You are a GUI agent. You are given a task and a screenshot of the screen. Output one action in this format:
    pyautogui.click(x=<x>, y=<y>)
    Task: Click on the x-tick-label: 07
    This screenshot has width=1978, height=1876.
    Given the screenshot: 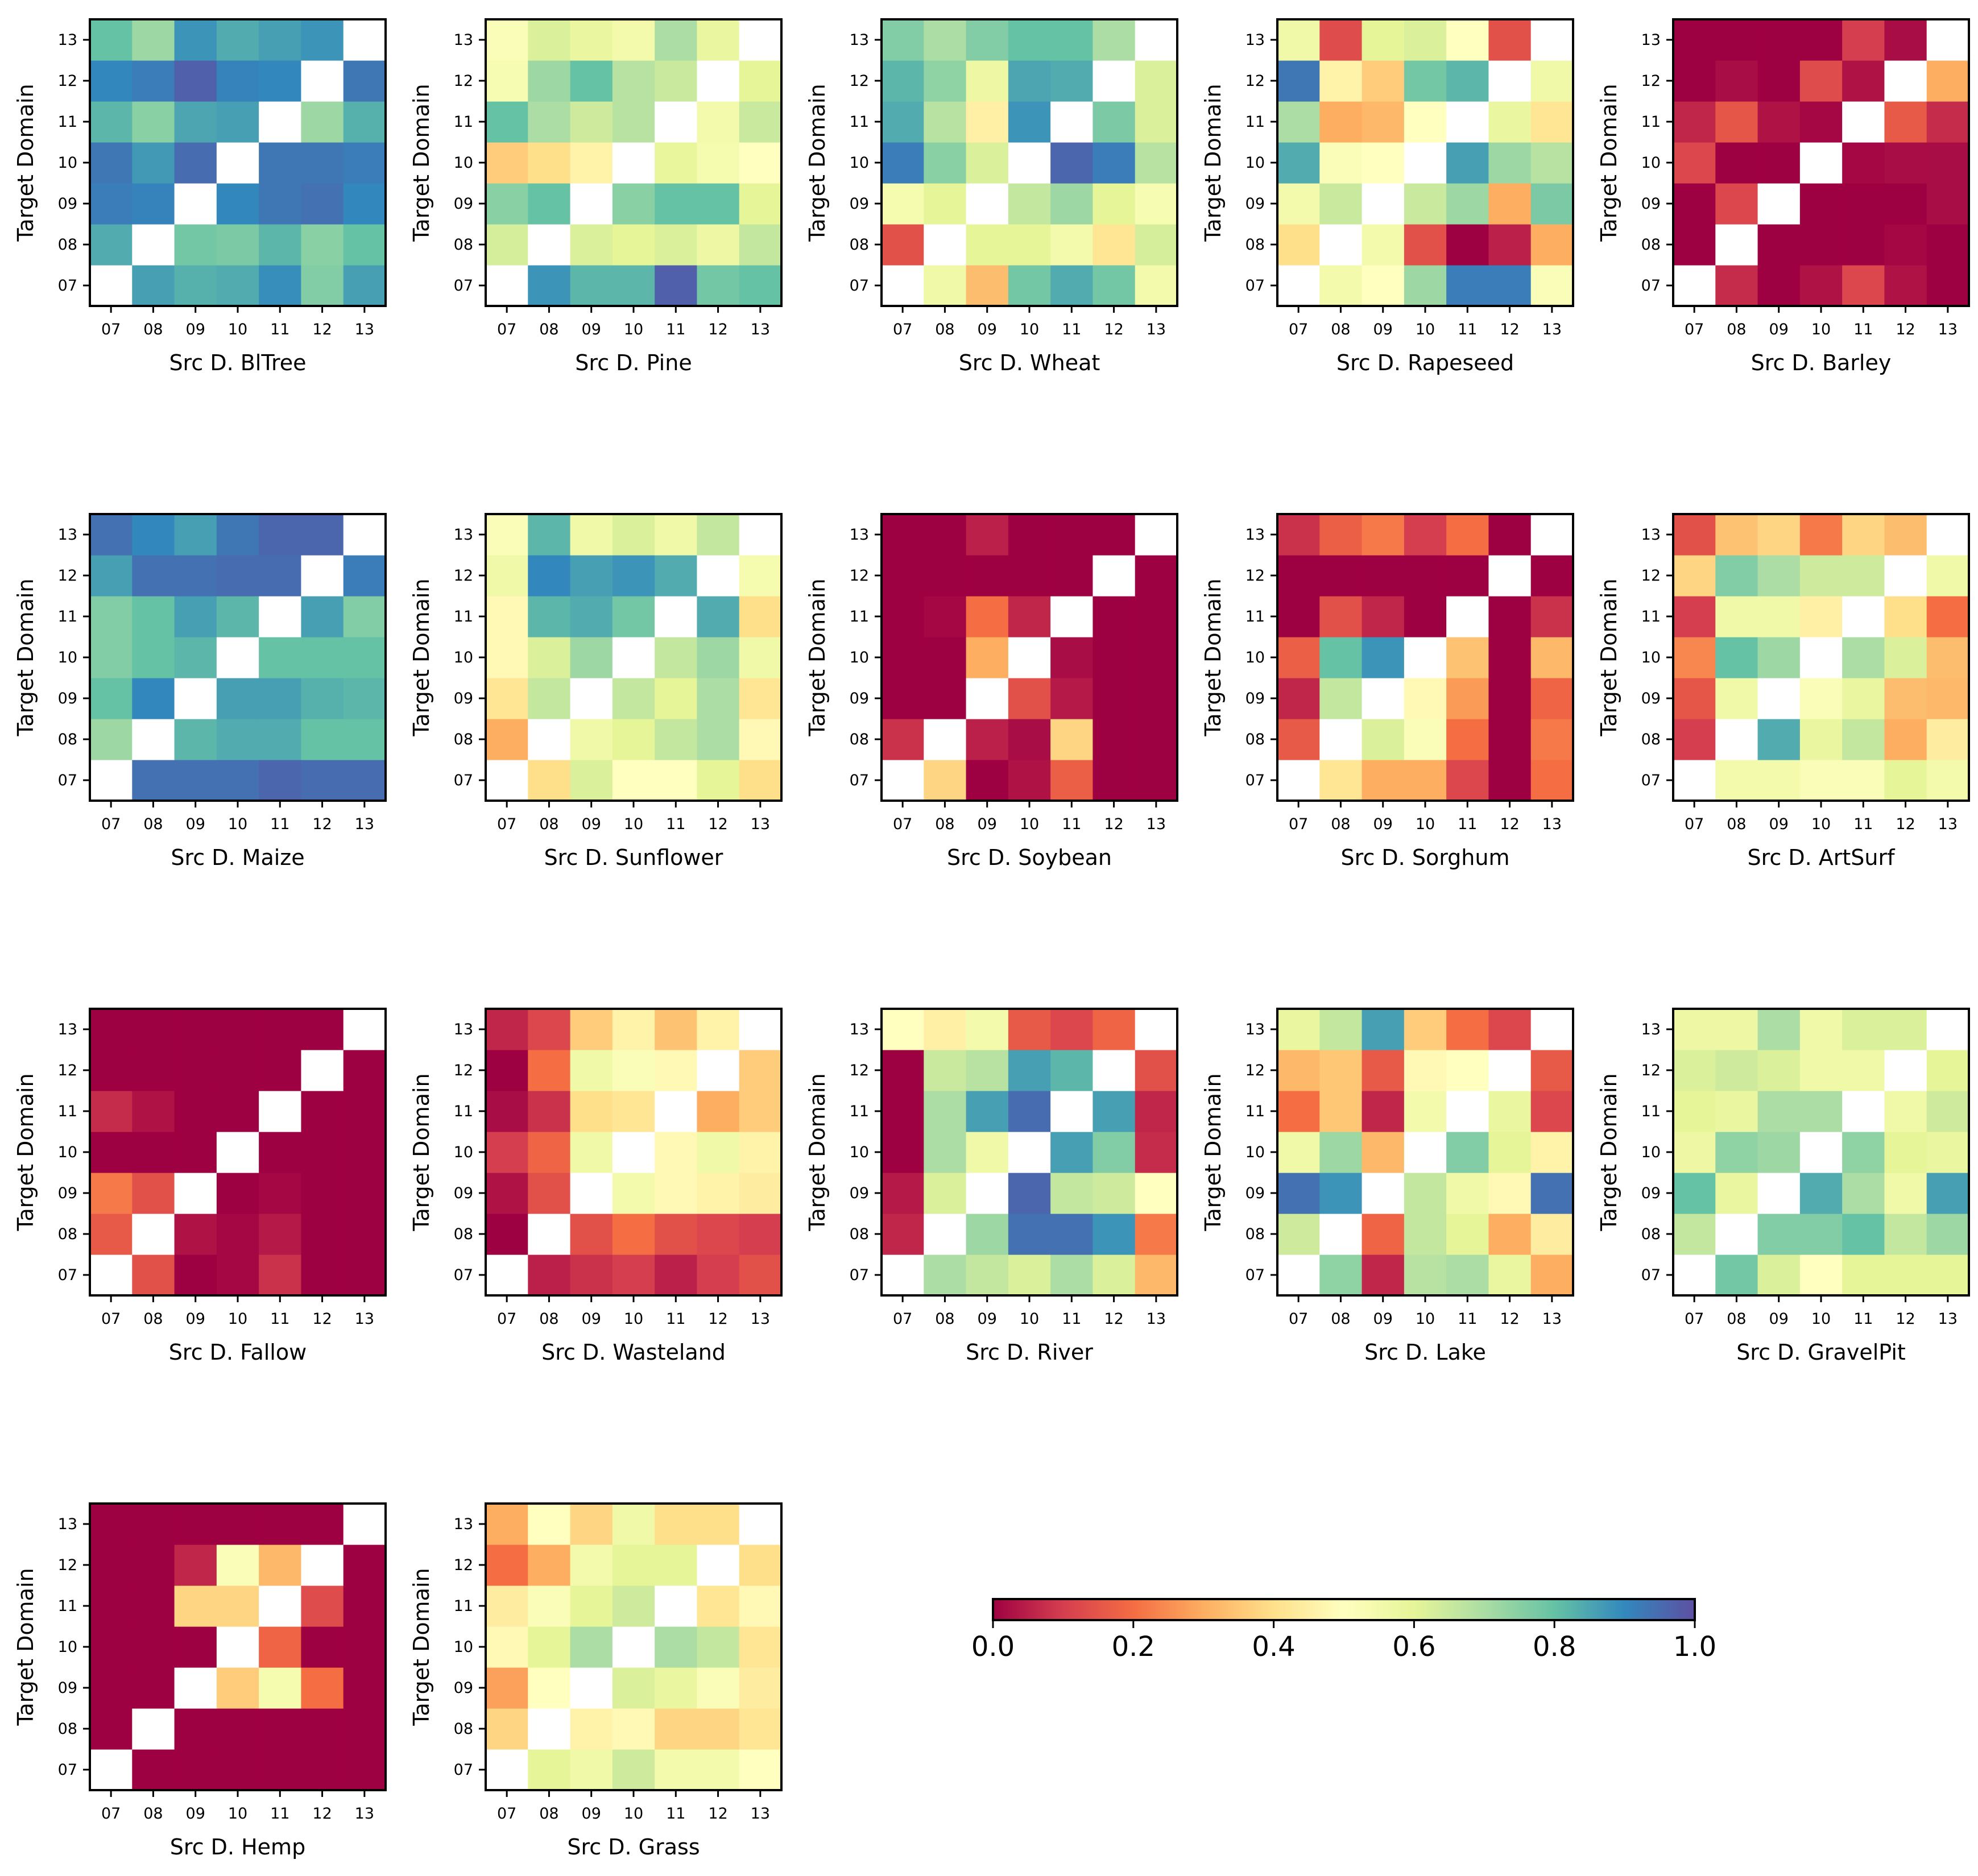 What is the action you would take?
    pyautogui.click(x=1694, y=824)
    